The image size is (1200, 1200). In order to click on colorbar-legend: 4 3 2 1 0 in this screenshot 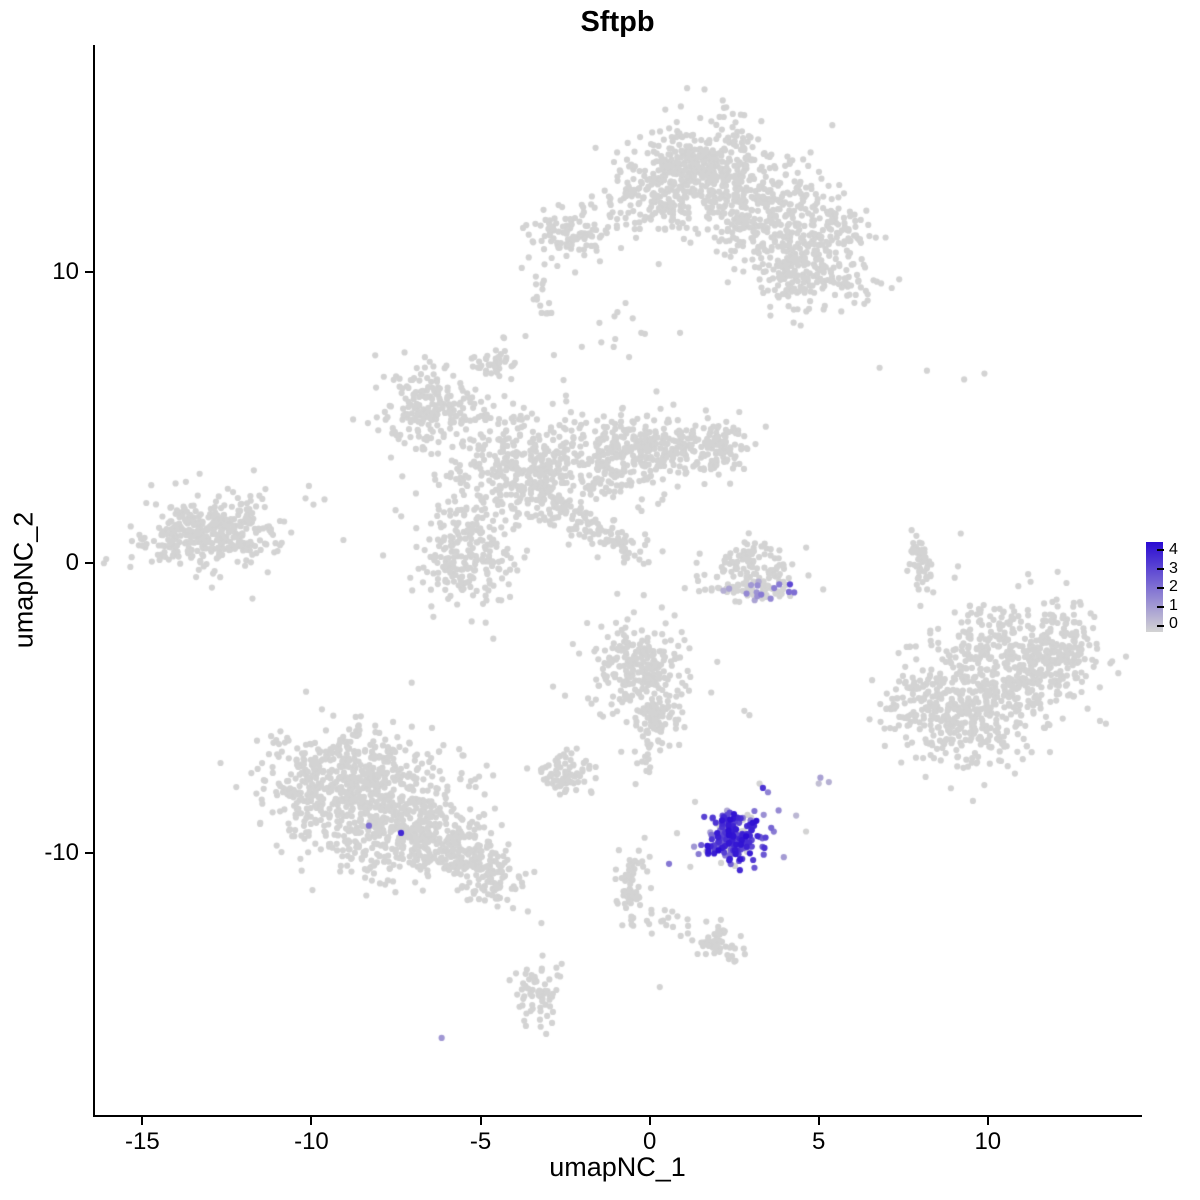, I will do `click(1173, 590)`.